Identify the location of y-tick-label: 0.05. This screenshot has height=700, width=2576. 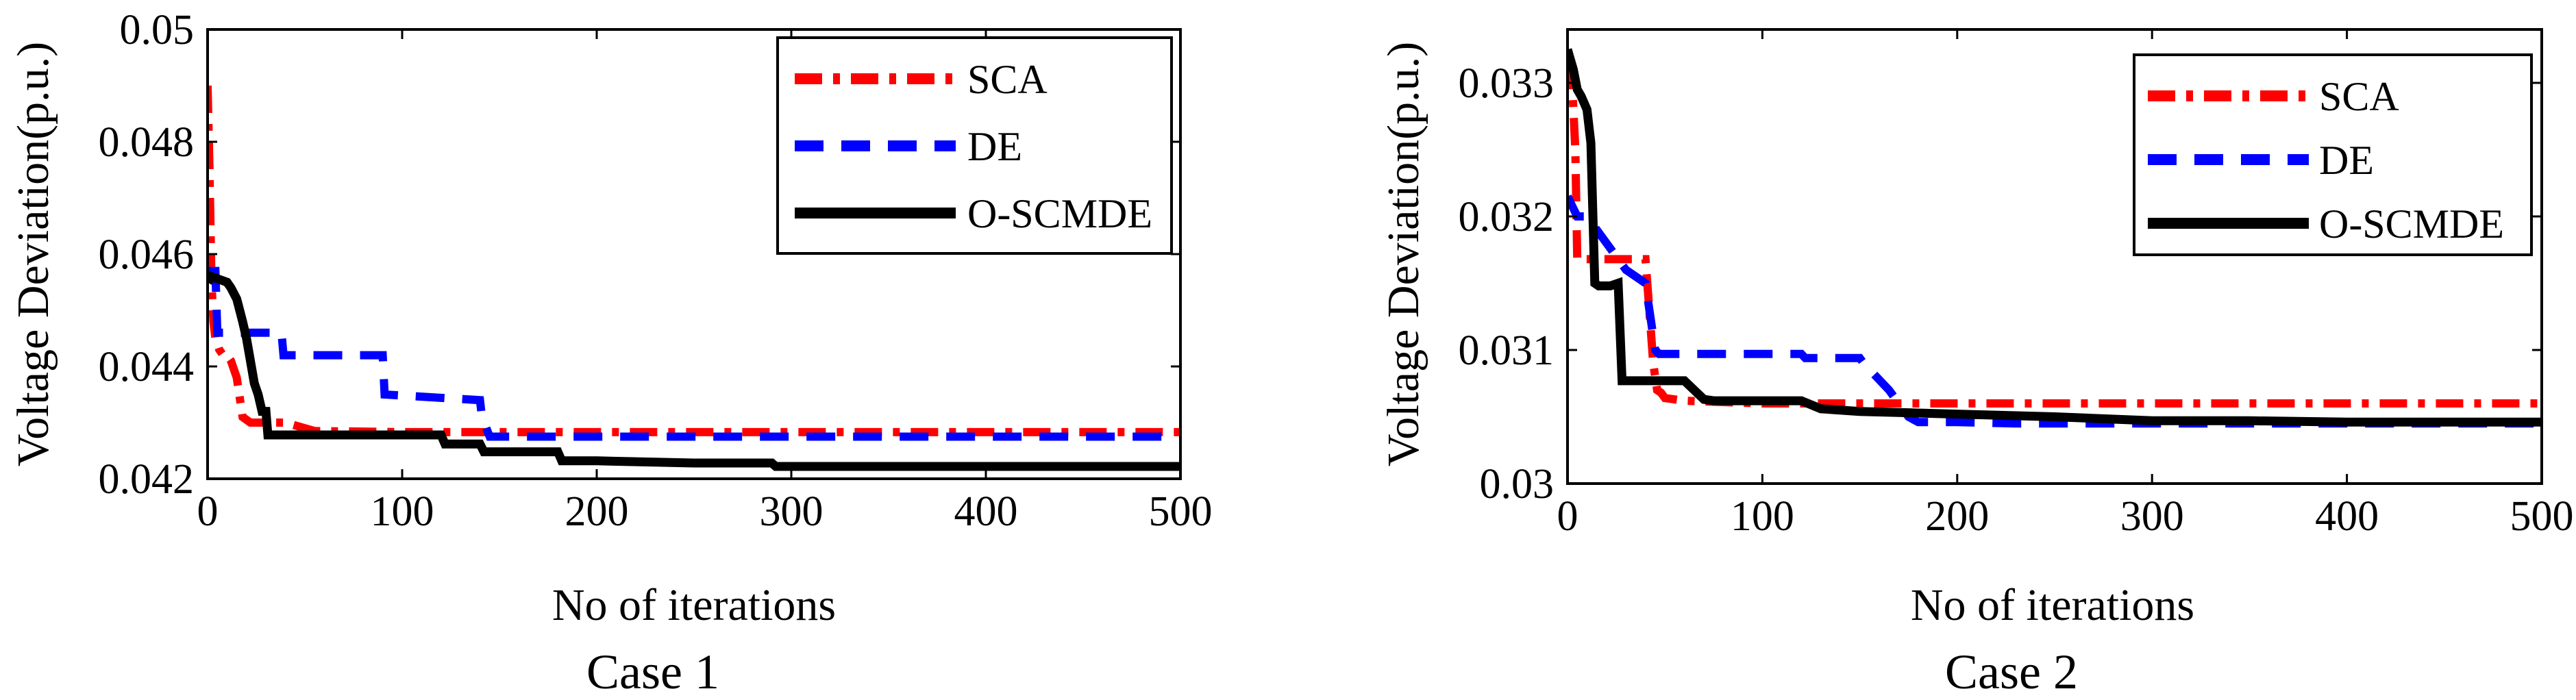
(157, 30).